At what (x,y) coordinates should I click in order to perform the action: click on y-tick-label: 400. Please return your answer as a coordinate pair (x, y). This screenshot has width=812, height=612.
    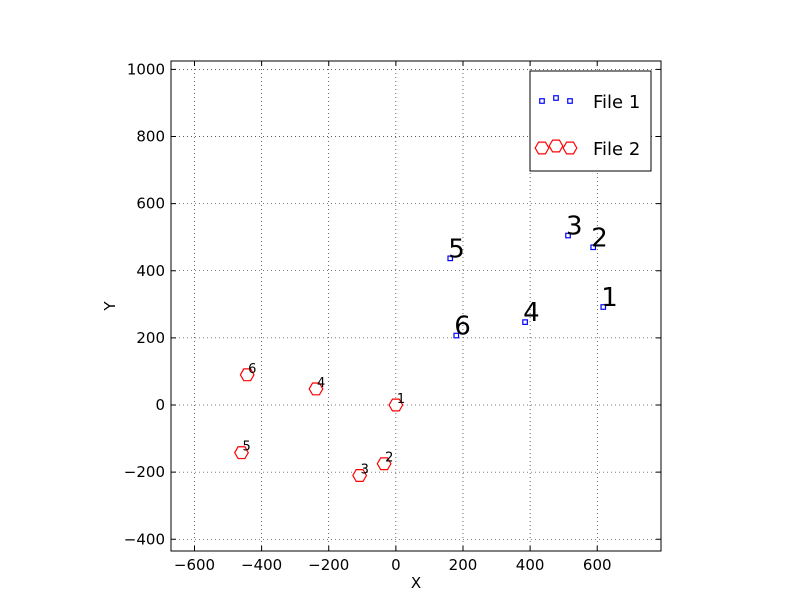
    Looking at the image, I should click on (150, 271).